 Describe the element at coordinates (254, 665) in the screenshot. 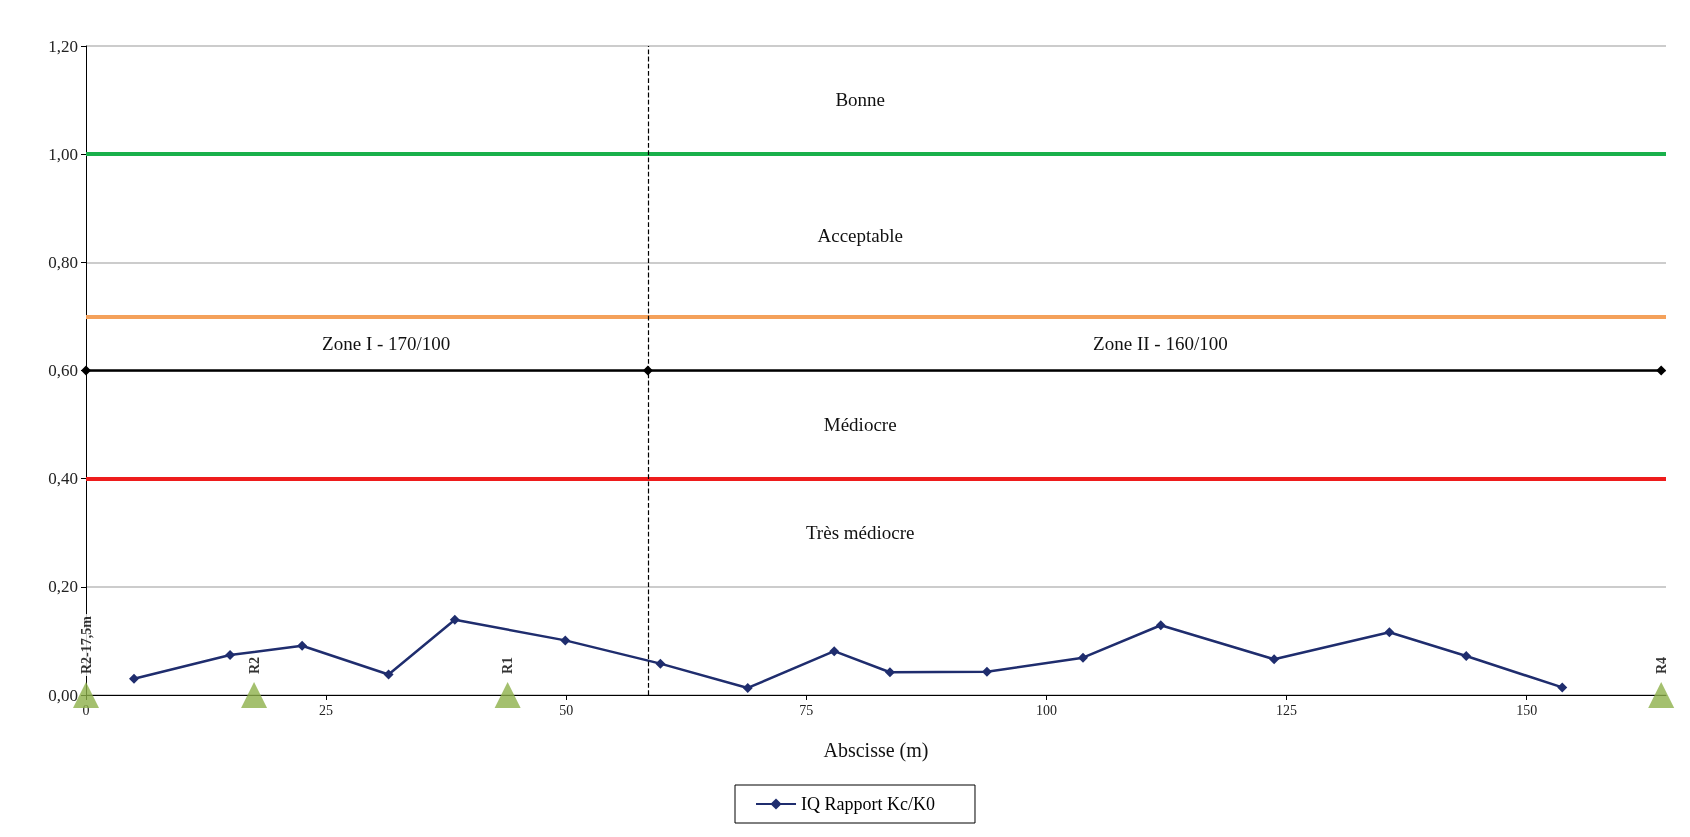

I see `data-label: R2` at that location.